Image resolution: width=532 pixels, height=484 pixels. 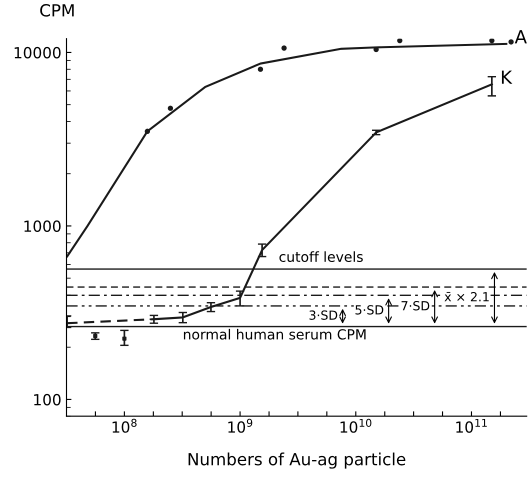 I want to click on x-tick-label: 10$^{9}$, so click(x=240, y=425).